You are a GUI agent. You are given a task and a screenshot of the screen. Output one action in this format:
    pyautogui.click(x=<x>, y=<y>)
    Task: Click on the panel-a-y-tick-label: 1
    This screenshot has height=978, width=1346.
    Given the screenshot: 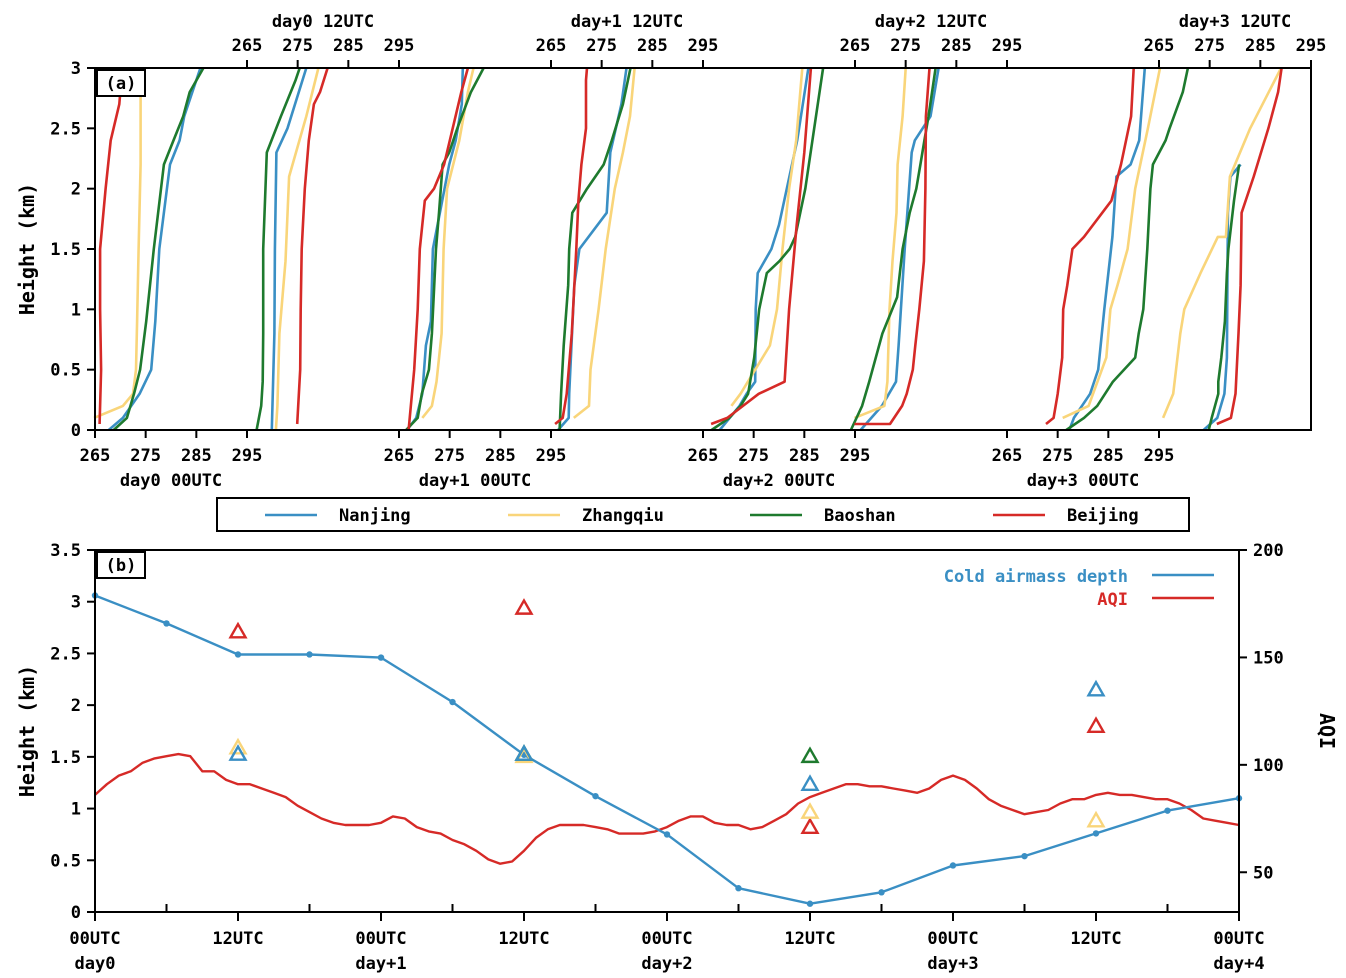 What is the action you would take?
    pyautogui.click(x=76, y=310)
    